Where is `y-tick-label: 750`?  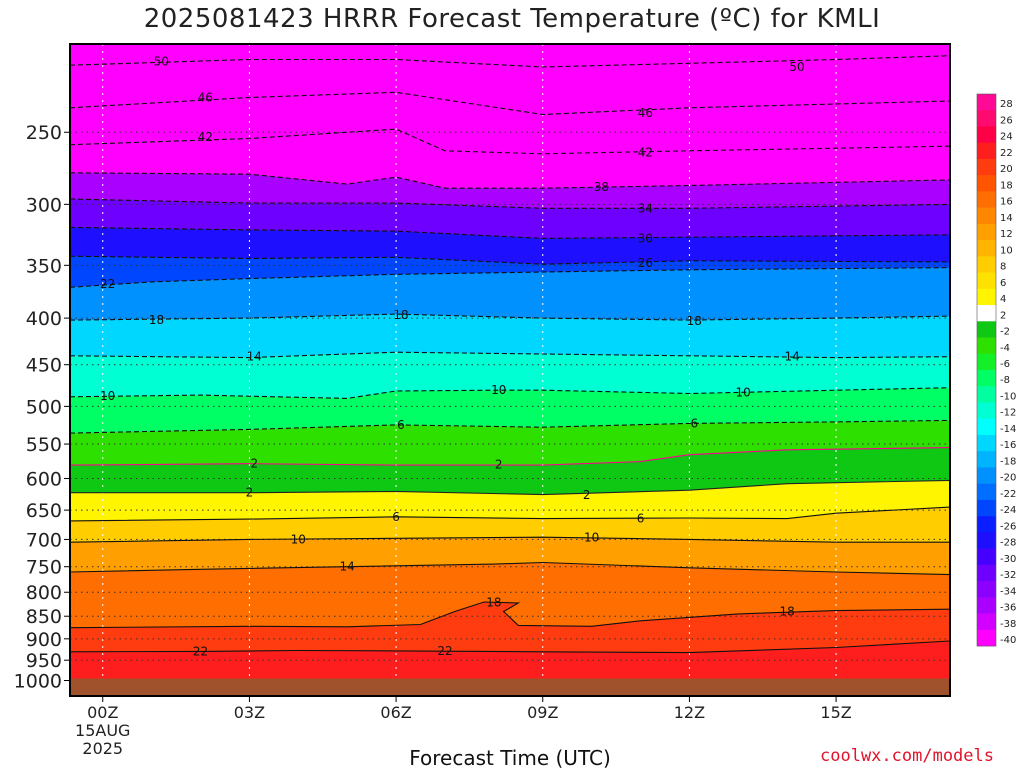 y-tick-label: 750 is located at coordinates (44, 568).